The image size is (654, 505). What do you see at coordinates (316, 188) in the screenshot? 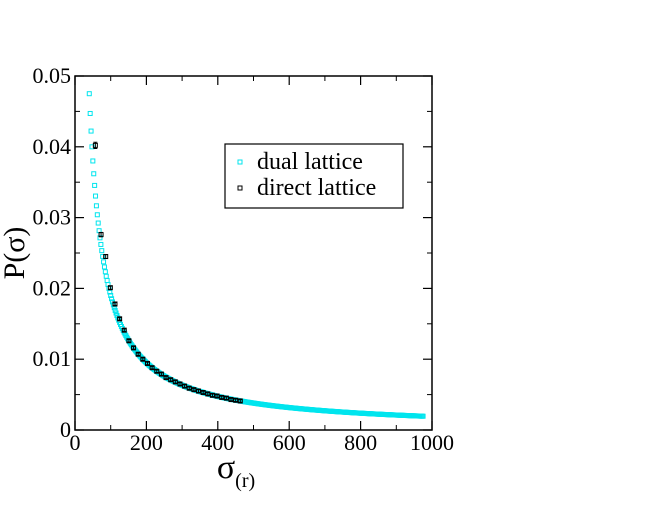
I see `legend-label-direct-lattice: direct lattice` at bounding box center [316, 188].